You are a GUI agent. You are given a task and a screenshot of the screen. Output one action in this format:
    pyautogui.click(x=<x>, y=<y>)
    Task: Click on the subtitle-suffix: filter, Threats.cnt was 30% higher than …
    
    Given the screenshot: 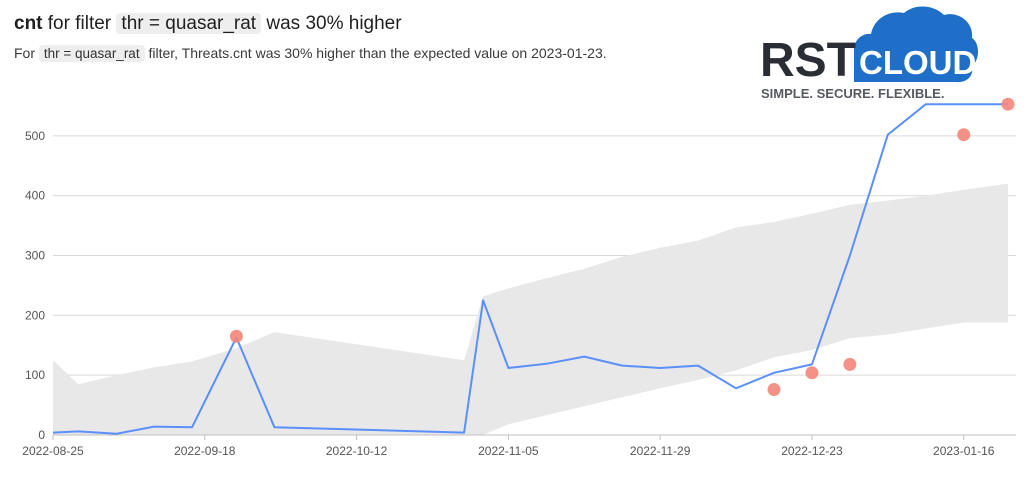 What is the action you would take?
    pyautogui.click(x=377, y=53)
    